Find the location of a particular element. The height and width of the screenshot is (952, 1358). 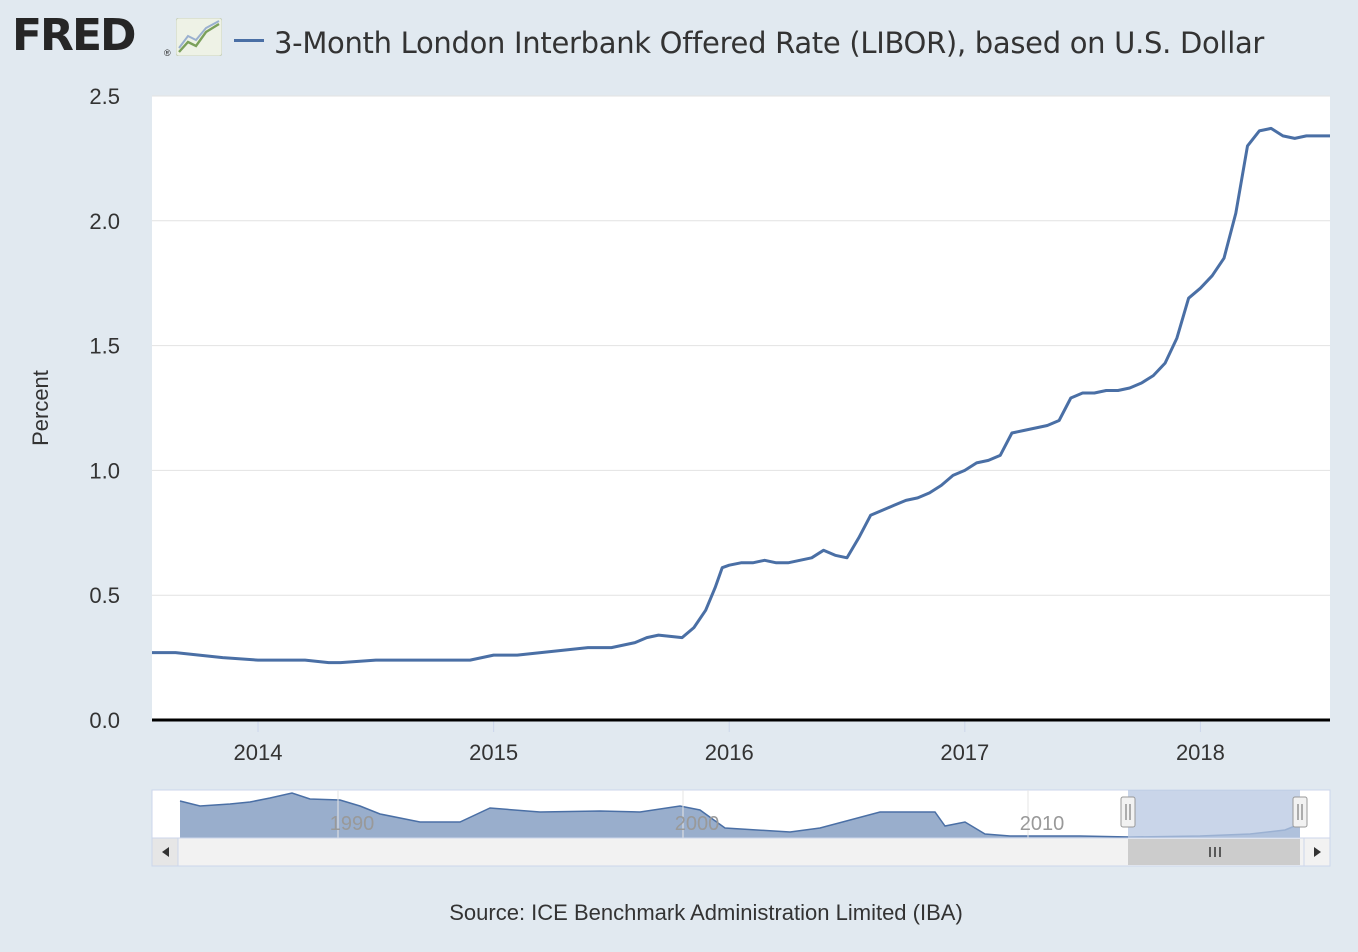

scroll-right-button is located at coordinates (1317, 852).